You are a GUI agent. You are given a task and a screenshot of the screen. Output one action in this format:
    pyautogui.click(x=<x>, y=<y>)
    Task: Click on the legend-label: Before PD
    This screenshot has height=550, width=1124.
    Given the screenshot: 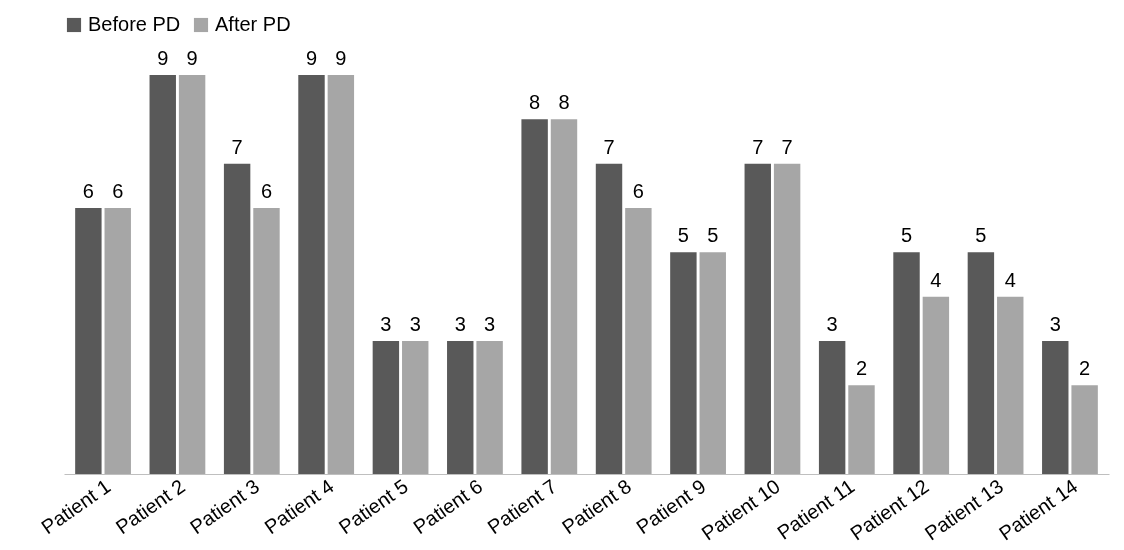 What is the action you would take?
    pyautogui.click(x=134, y=24)
    